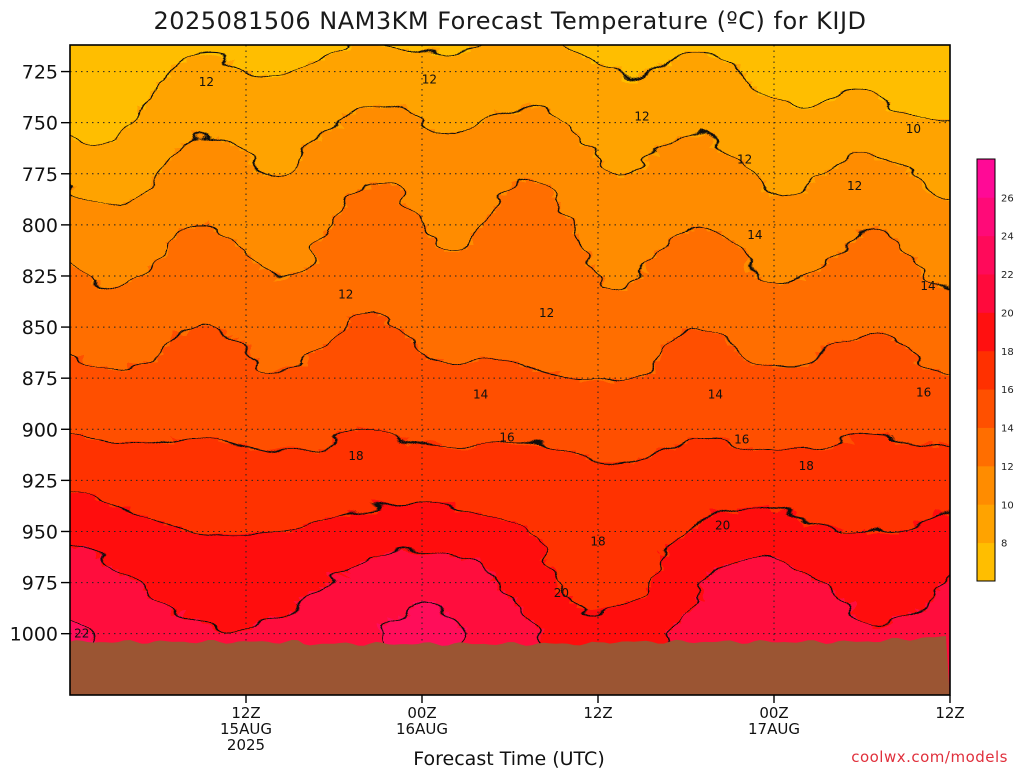 This screenshot has width=1024, height=772. Describe the element at coordinates (1007, 505) in the screenshot. I see `colorbar-label: 10` at that location.